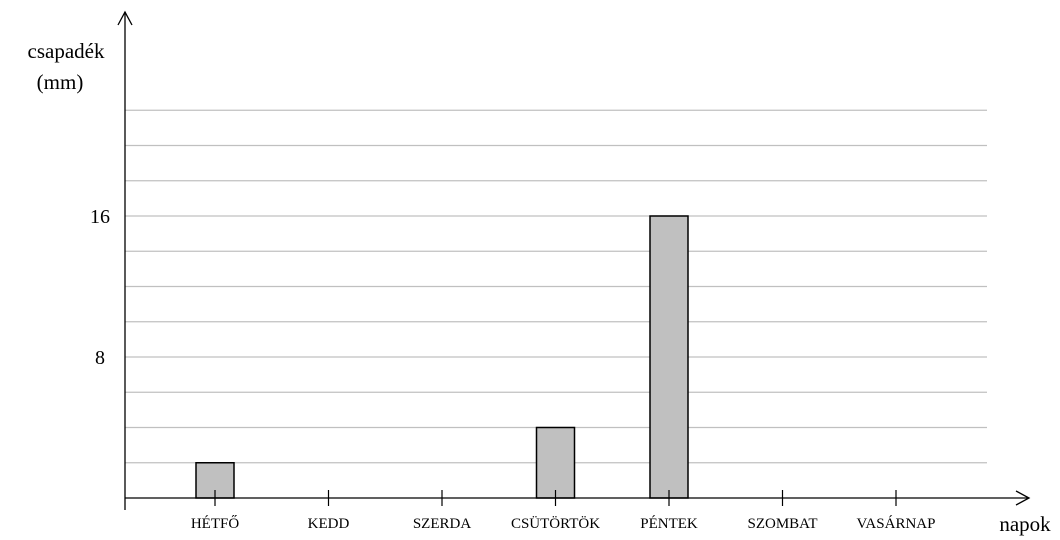  What do you see at coordinates (669, 523) in the screenshot?
I see `category-label: PÉNTEK` at bounding box center [669, 523].